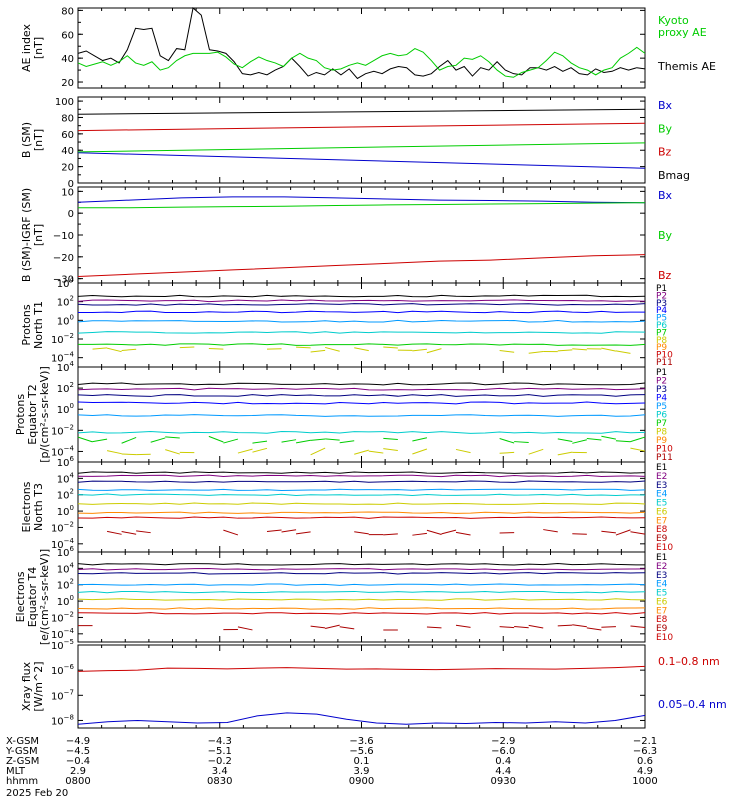  What do you see at coordinates (682, 32) in the screenshot?
I see `legend-kyoto: proxy AE` at bounding box center [682, 32].